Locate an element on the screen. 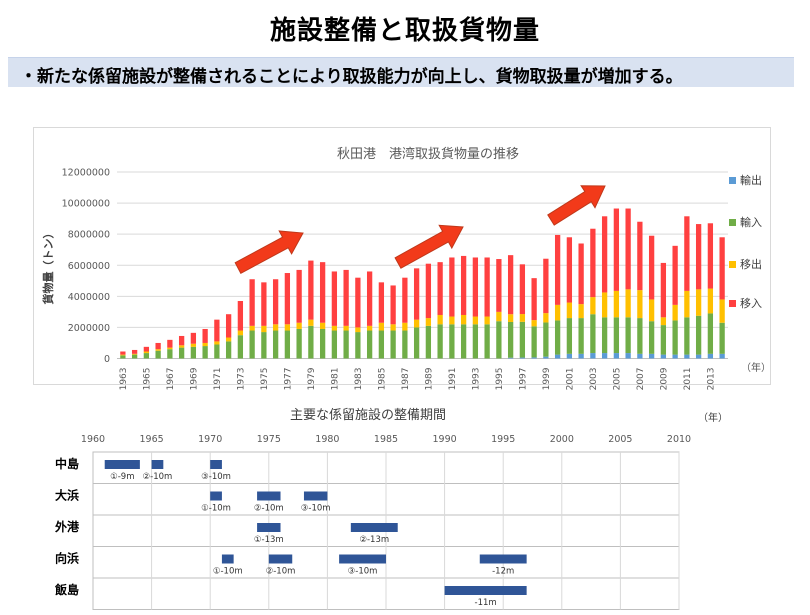 The image size is (810, 615). bar-輸入-1997 is located at coordinates (522, 339).